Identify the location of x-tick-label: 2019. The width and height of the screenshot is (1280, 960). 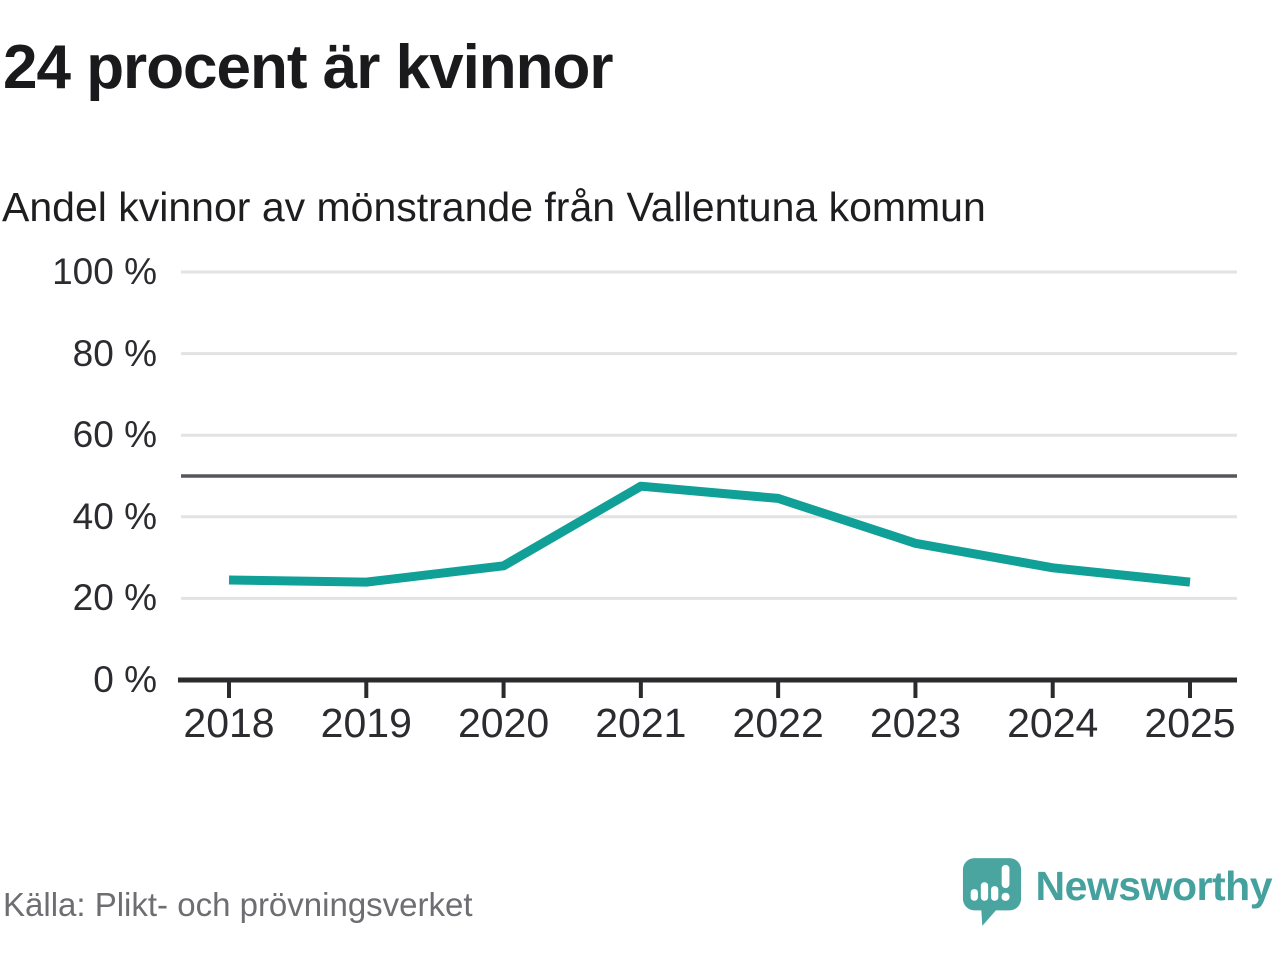
(366, 723).